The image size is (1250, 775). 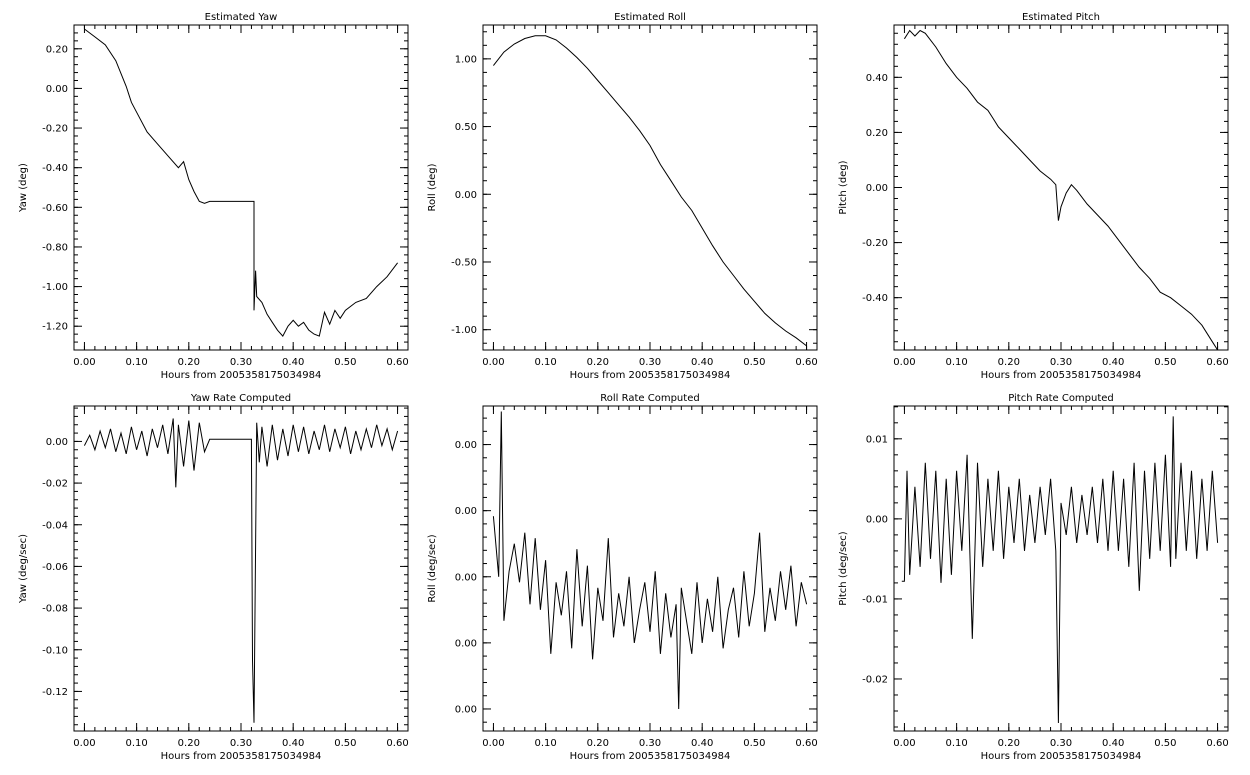 What do you see at coordinates (23, 188) in the screenshot?
I see `y-axis-label: Yaw (deg)` at bounding box center [23, 188].